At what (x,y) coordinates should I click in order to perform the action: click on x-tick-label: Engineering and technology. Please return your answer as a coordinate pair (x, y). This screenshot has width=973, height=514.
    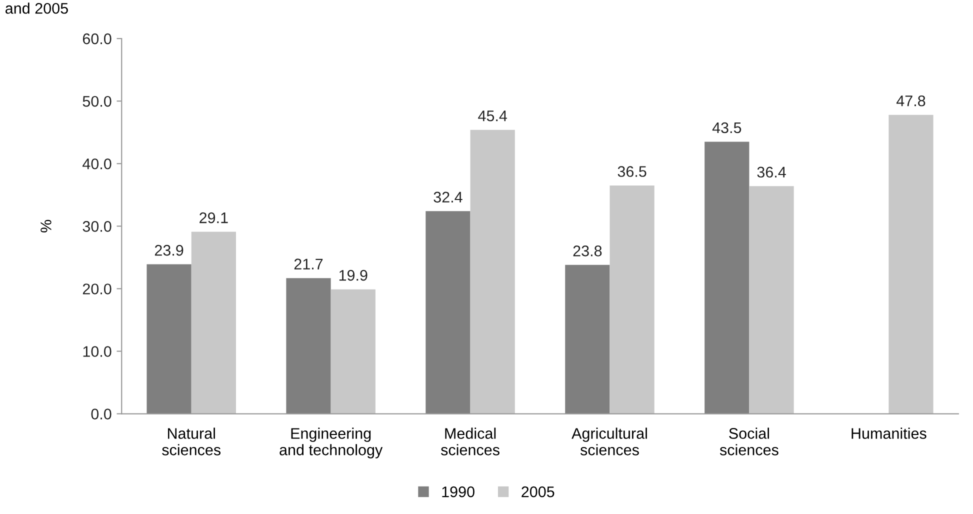
    Looking at the image, I should click on (331, 443).